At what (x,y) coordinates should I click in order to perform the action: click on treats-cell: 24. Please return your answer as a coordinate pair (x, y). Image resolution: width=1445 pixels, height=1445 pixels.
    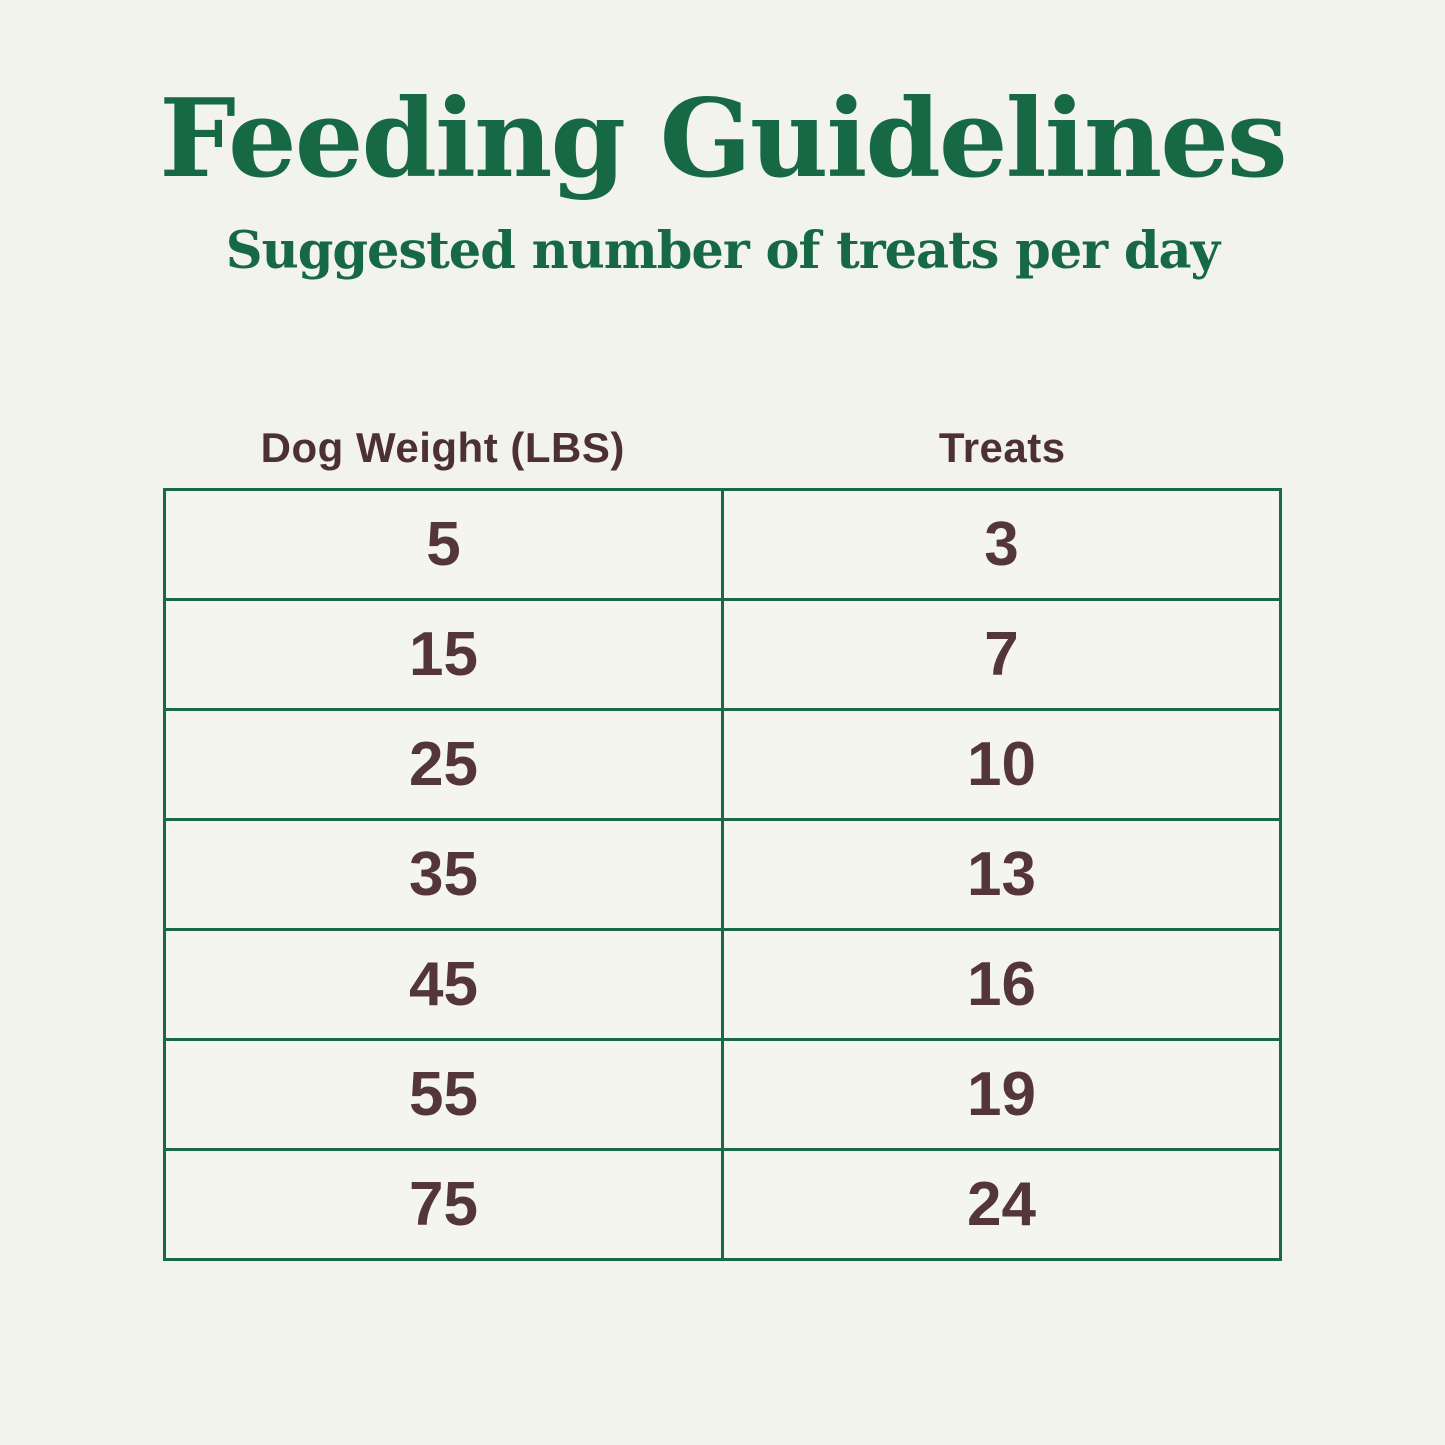
    Looking at the image, I should click on (1001, 1205).